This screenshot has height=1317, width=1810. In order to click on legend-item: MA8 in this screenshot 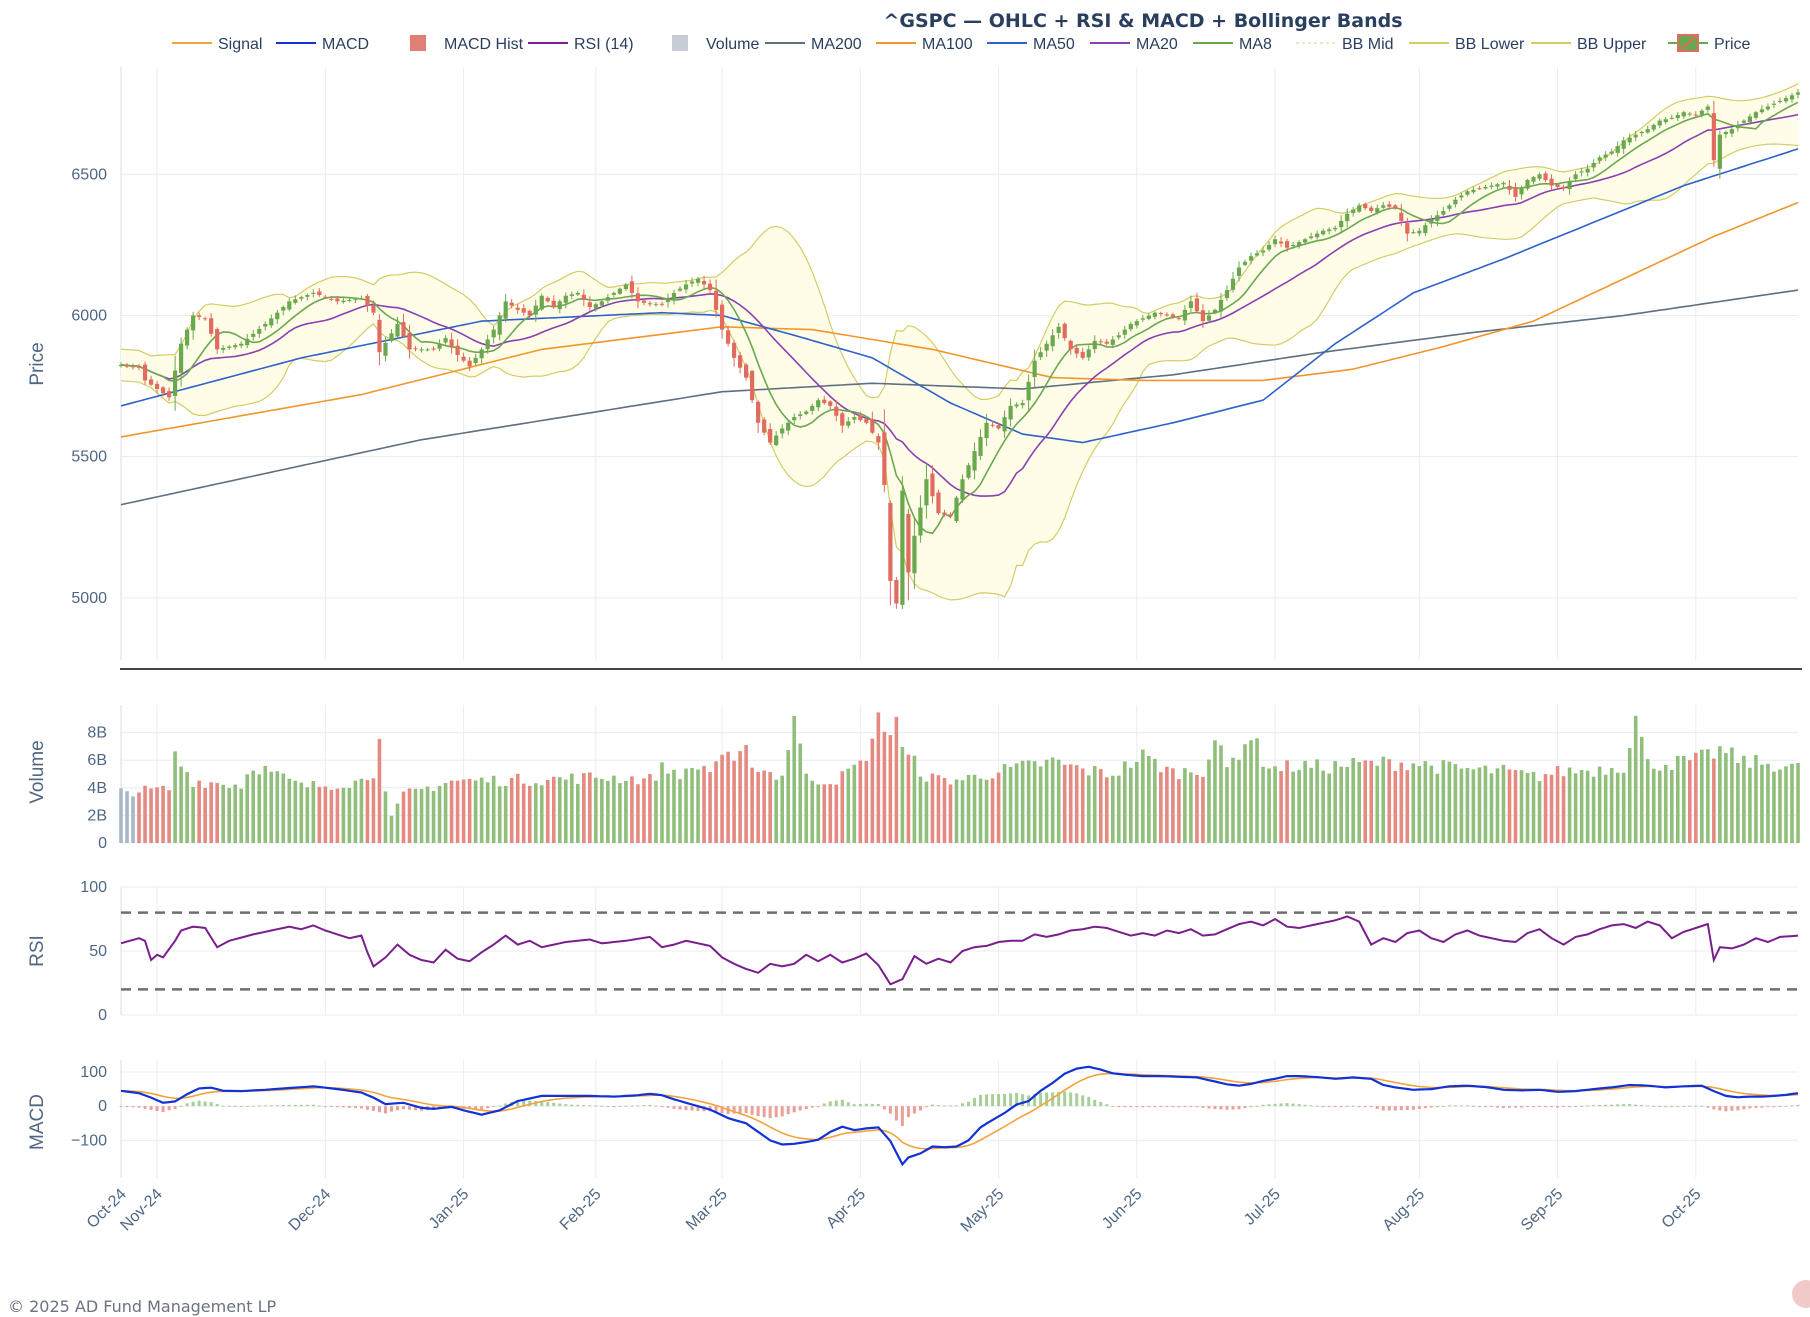, I will do `click(1232, 44)`.